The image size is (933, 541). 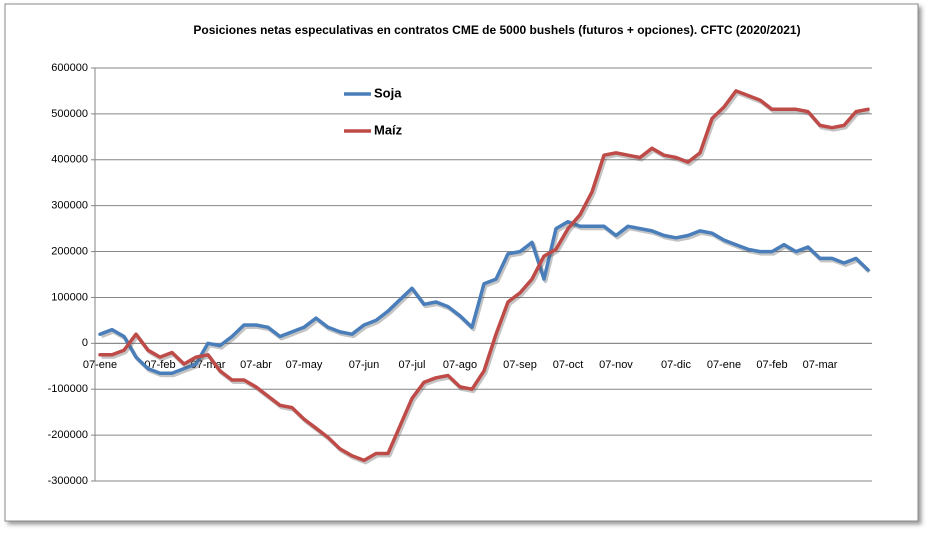 I want to click on x-tick-label: 07-may, so click(x=304, y=365).